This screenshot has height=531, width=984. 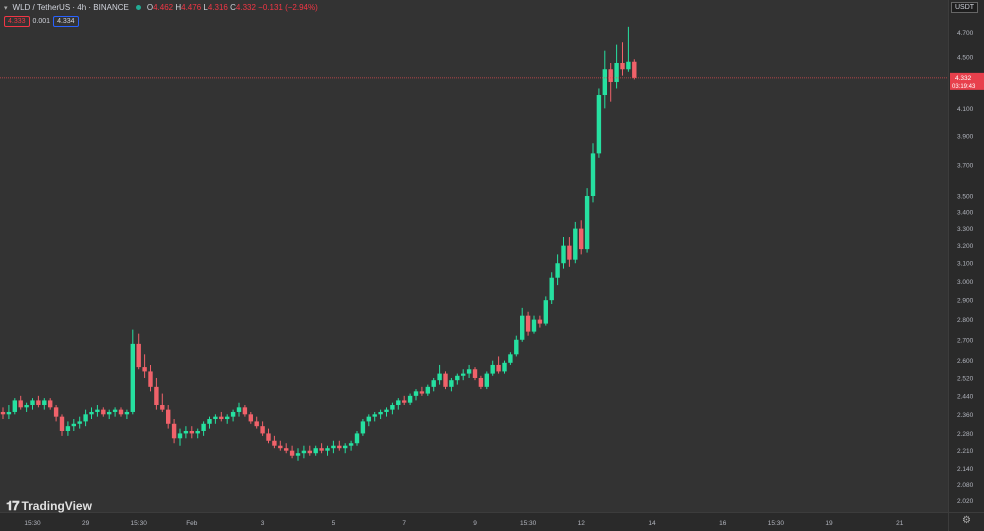 What do you see at coordinates (966, 520) in the screenshot?
I see `settings-gear-icon: ⚙` at bounding box center [966, 520].